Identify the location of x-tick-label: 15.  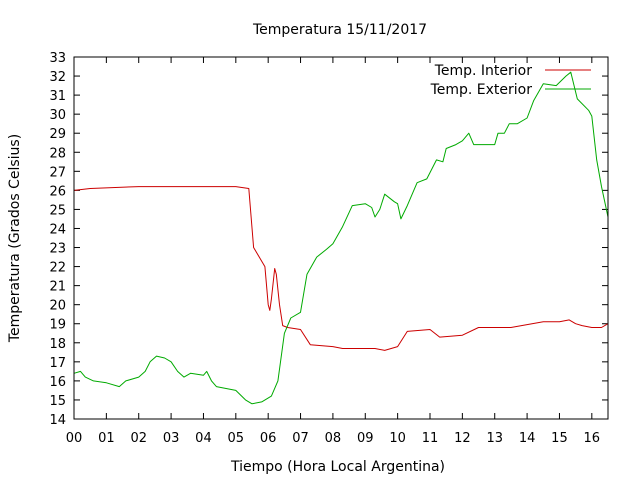
(559, 438).